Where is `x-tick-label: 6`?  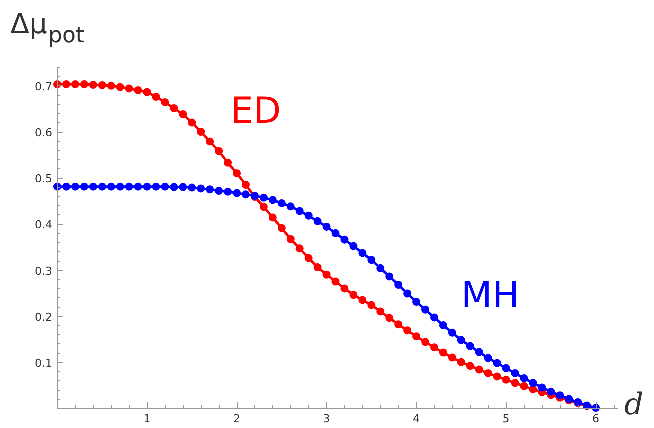 x-tick-label: 6 is located at coordinates (596, 419).